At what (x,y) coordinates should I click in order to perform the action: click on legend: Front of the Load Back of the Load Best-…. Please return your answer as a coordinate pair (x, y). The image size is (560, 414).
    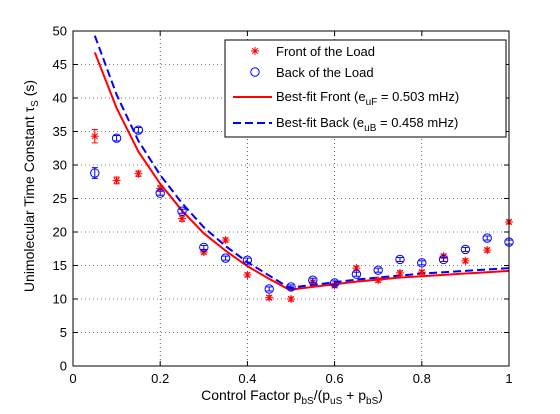
    Looking at the image, I should click on (365, 88).